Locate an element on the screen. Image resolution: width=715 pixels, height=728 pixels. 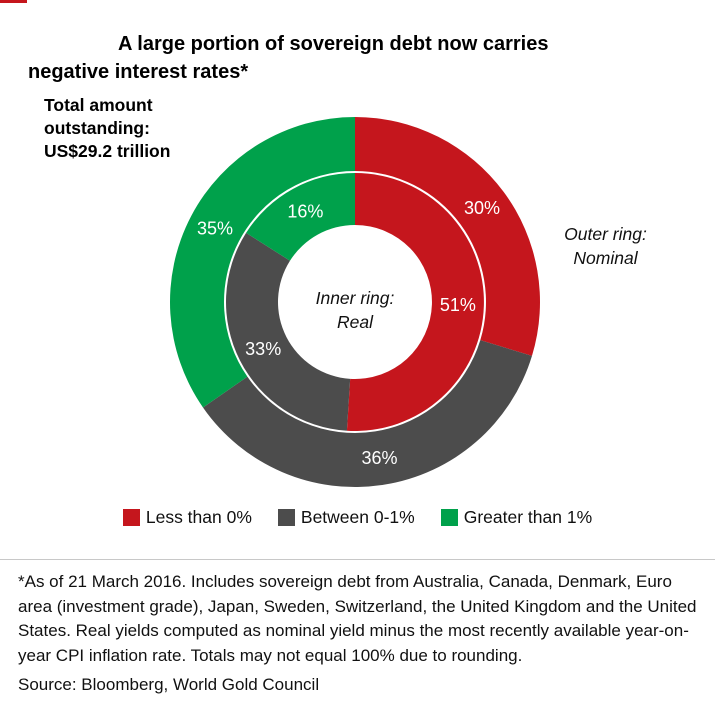
nominal-ring-value-label-0: 30% is located at coordinates (482, 208).